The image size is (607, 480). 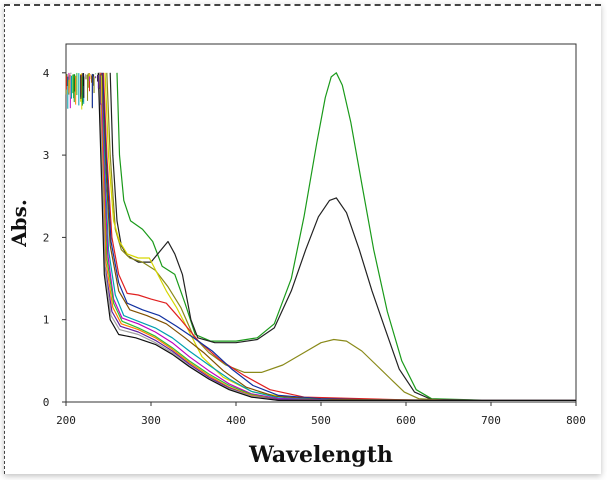 I want to click on y-tick-label: 3, so click(x=46, y=155).